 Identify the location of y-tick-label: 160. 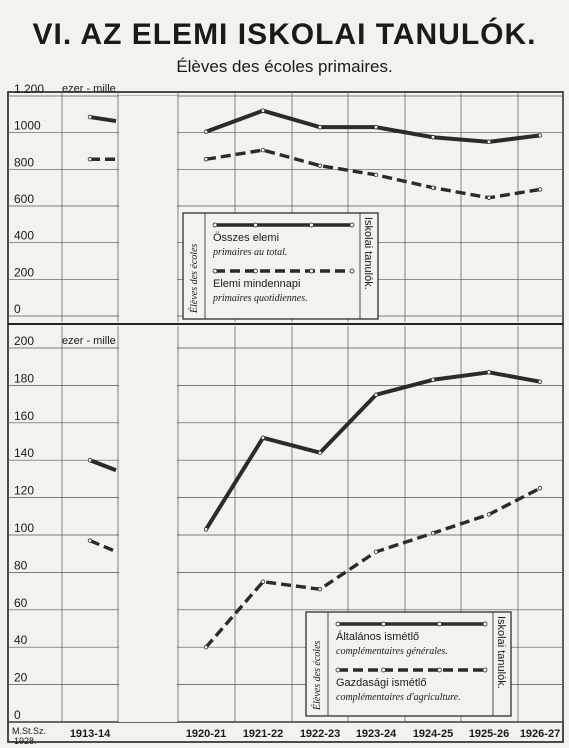
(24, 416).